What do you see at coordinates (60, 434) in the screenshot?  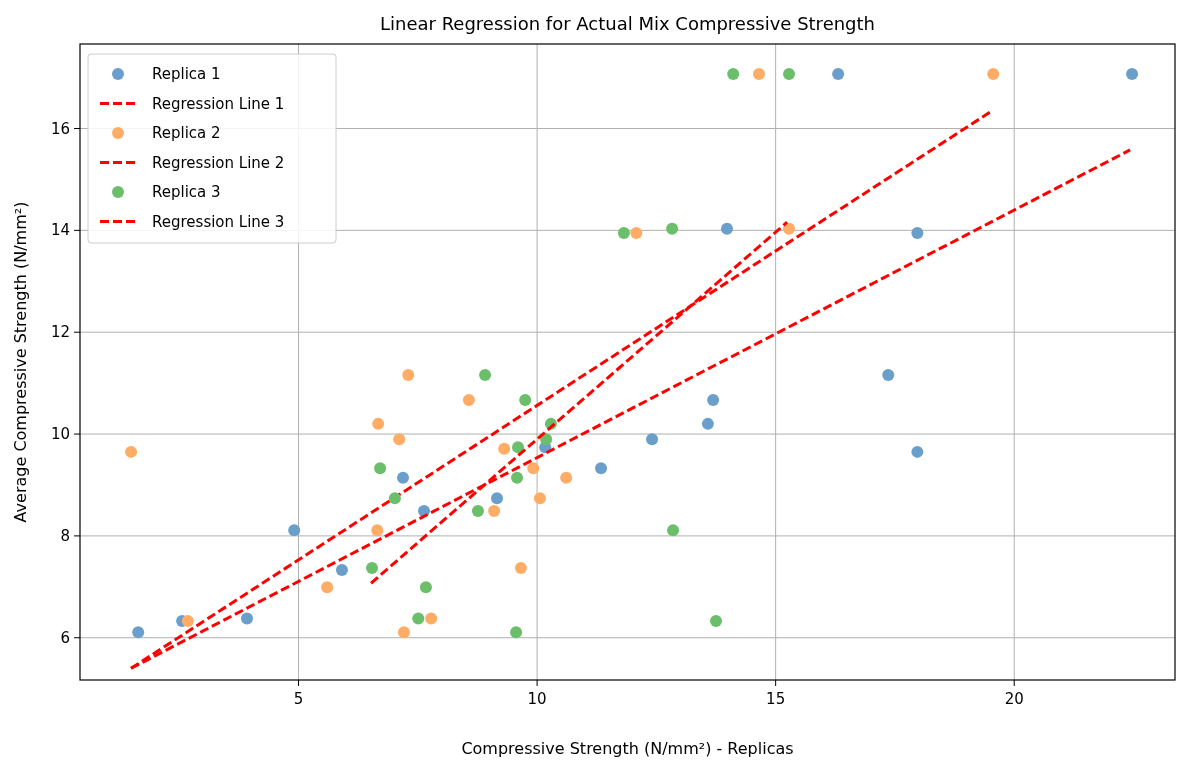 I see `y-tick-label: 10` at bounding box center [60, 434].